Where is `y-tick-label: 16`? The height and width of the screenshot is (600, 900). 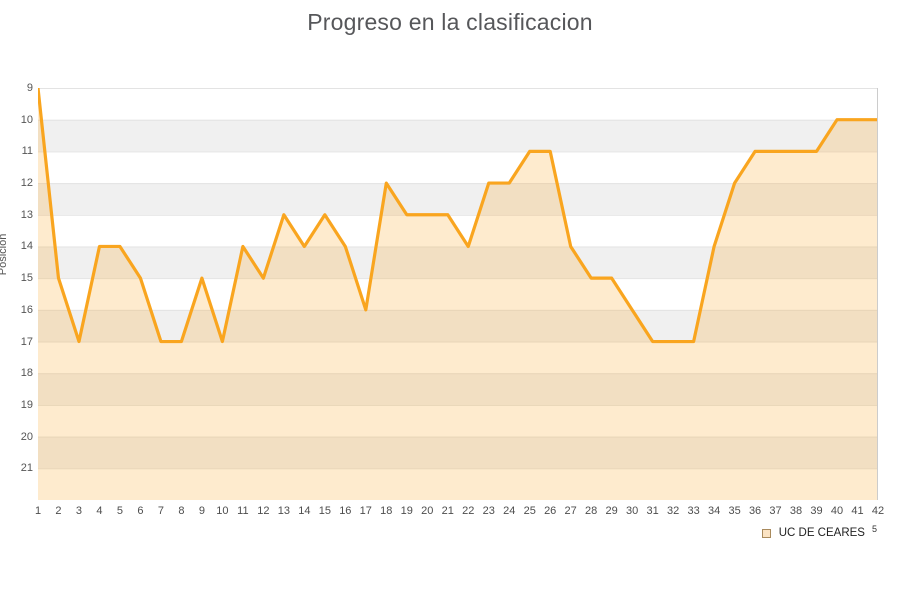
y-tick-label: 16 is located at coordinates (26, 309).